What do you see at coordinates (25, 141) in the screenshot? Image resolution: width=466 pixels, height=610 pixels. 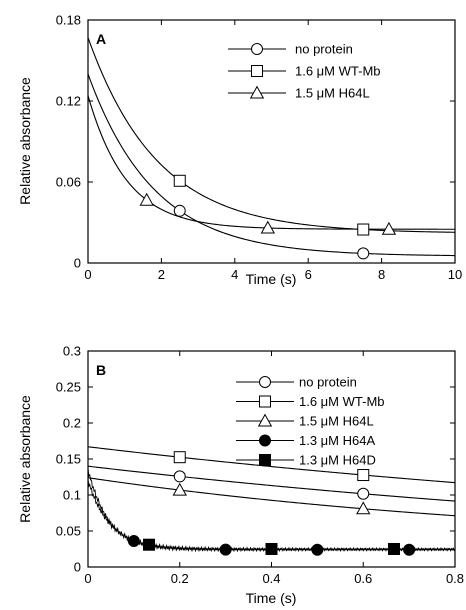 I see `panel-a-y-axis-label: Relative absorbance` at bounding box center [25, 141].